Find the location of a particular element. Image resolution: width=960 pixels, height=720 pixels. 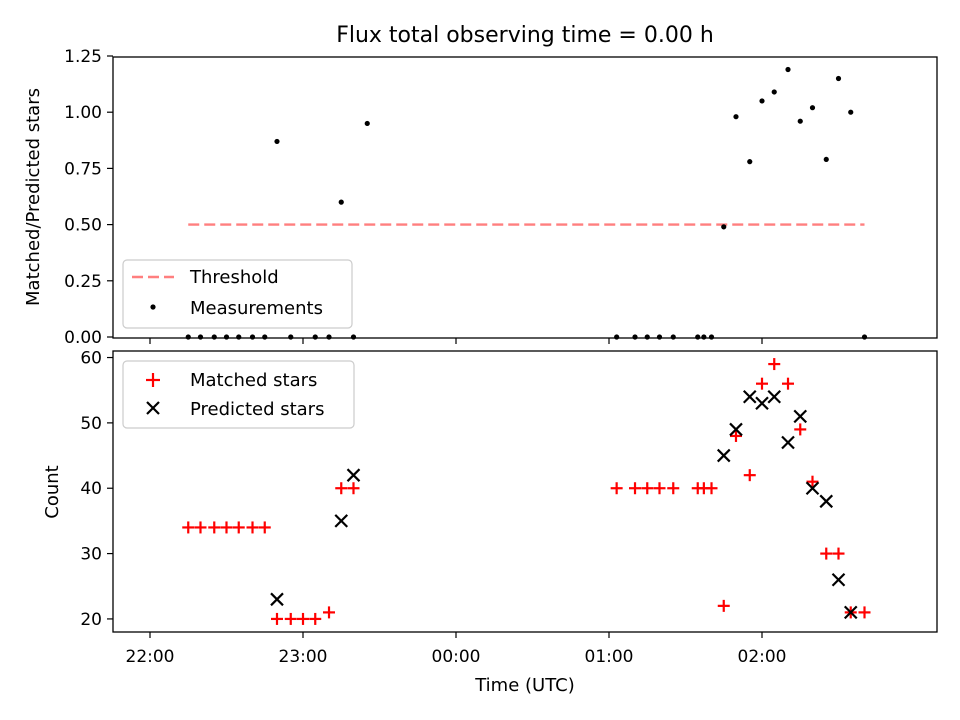

top-legend: Threshold Measurements is located at coordinates (237, 294).